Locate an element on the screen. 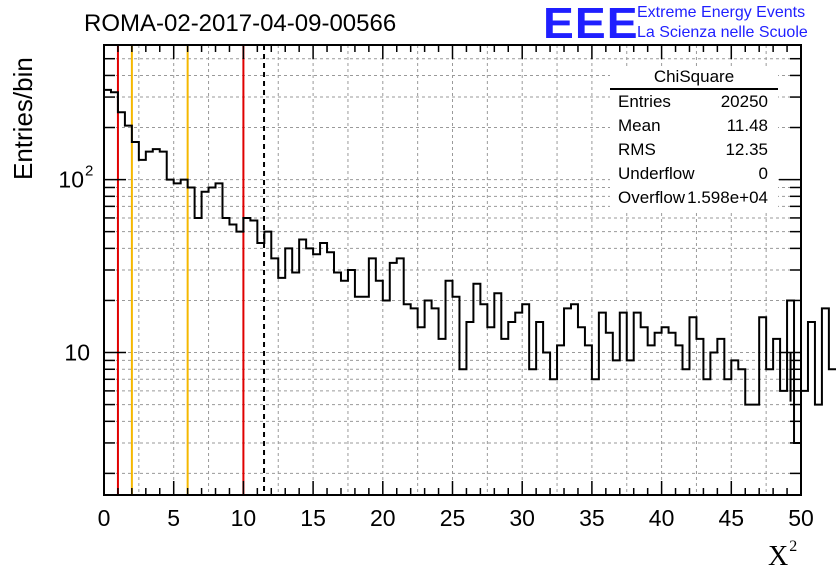  x-tick-label: 35 is located at coordinates (592, 518).